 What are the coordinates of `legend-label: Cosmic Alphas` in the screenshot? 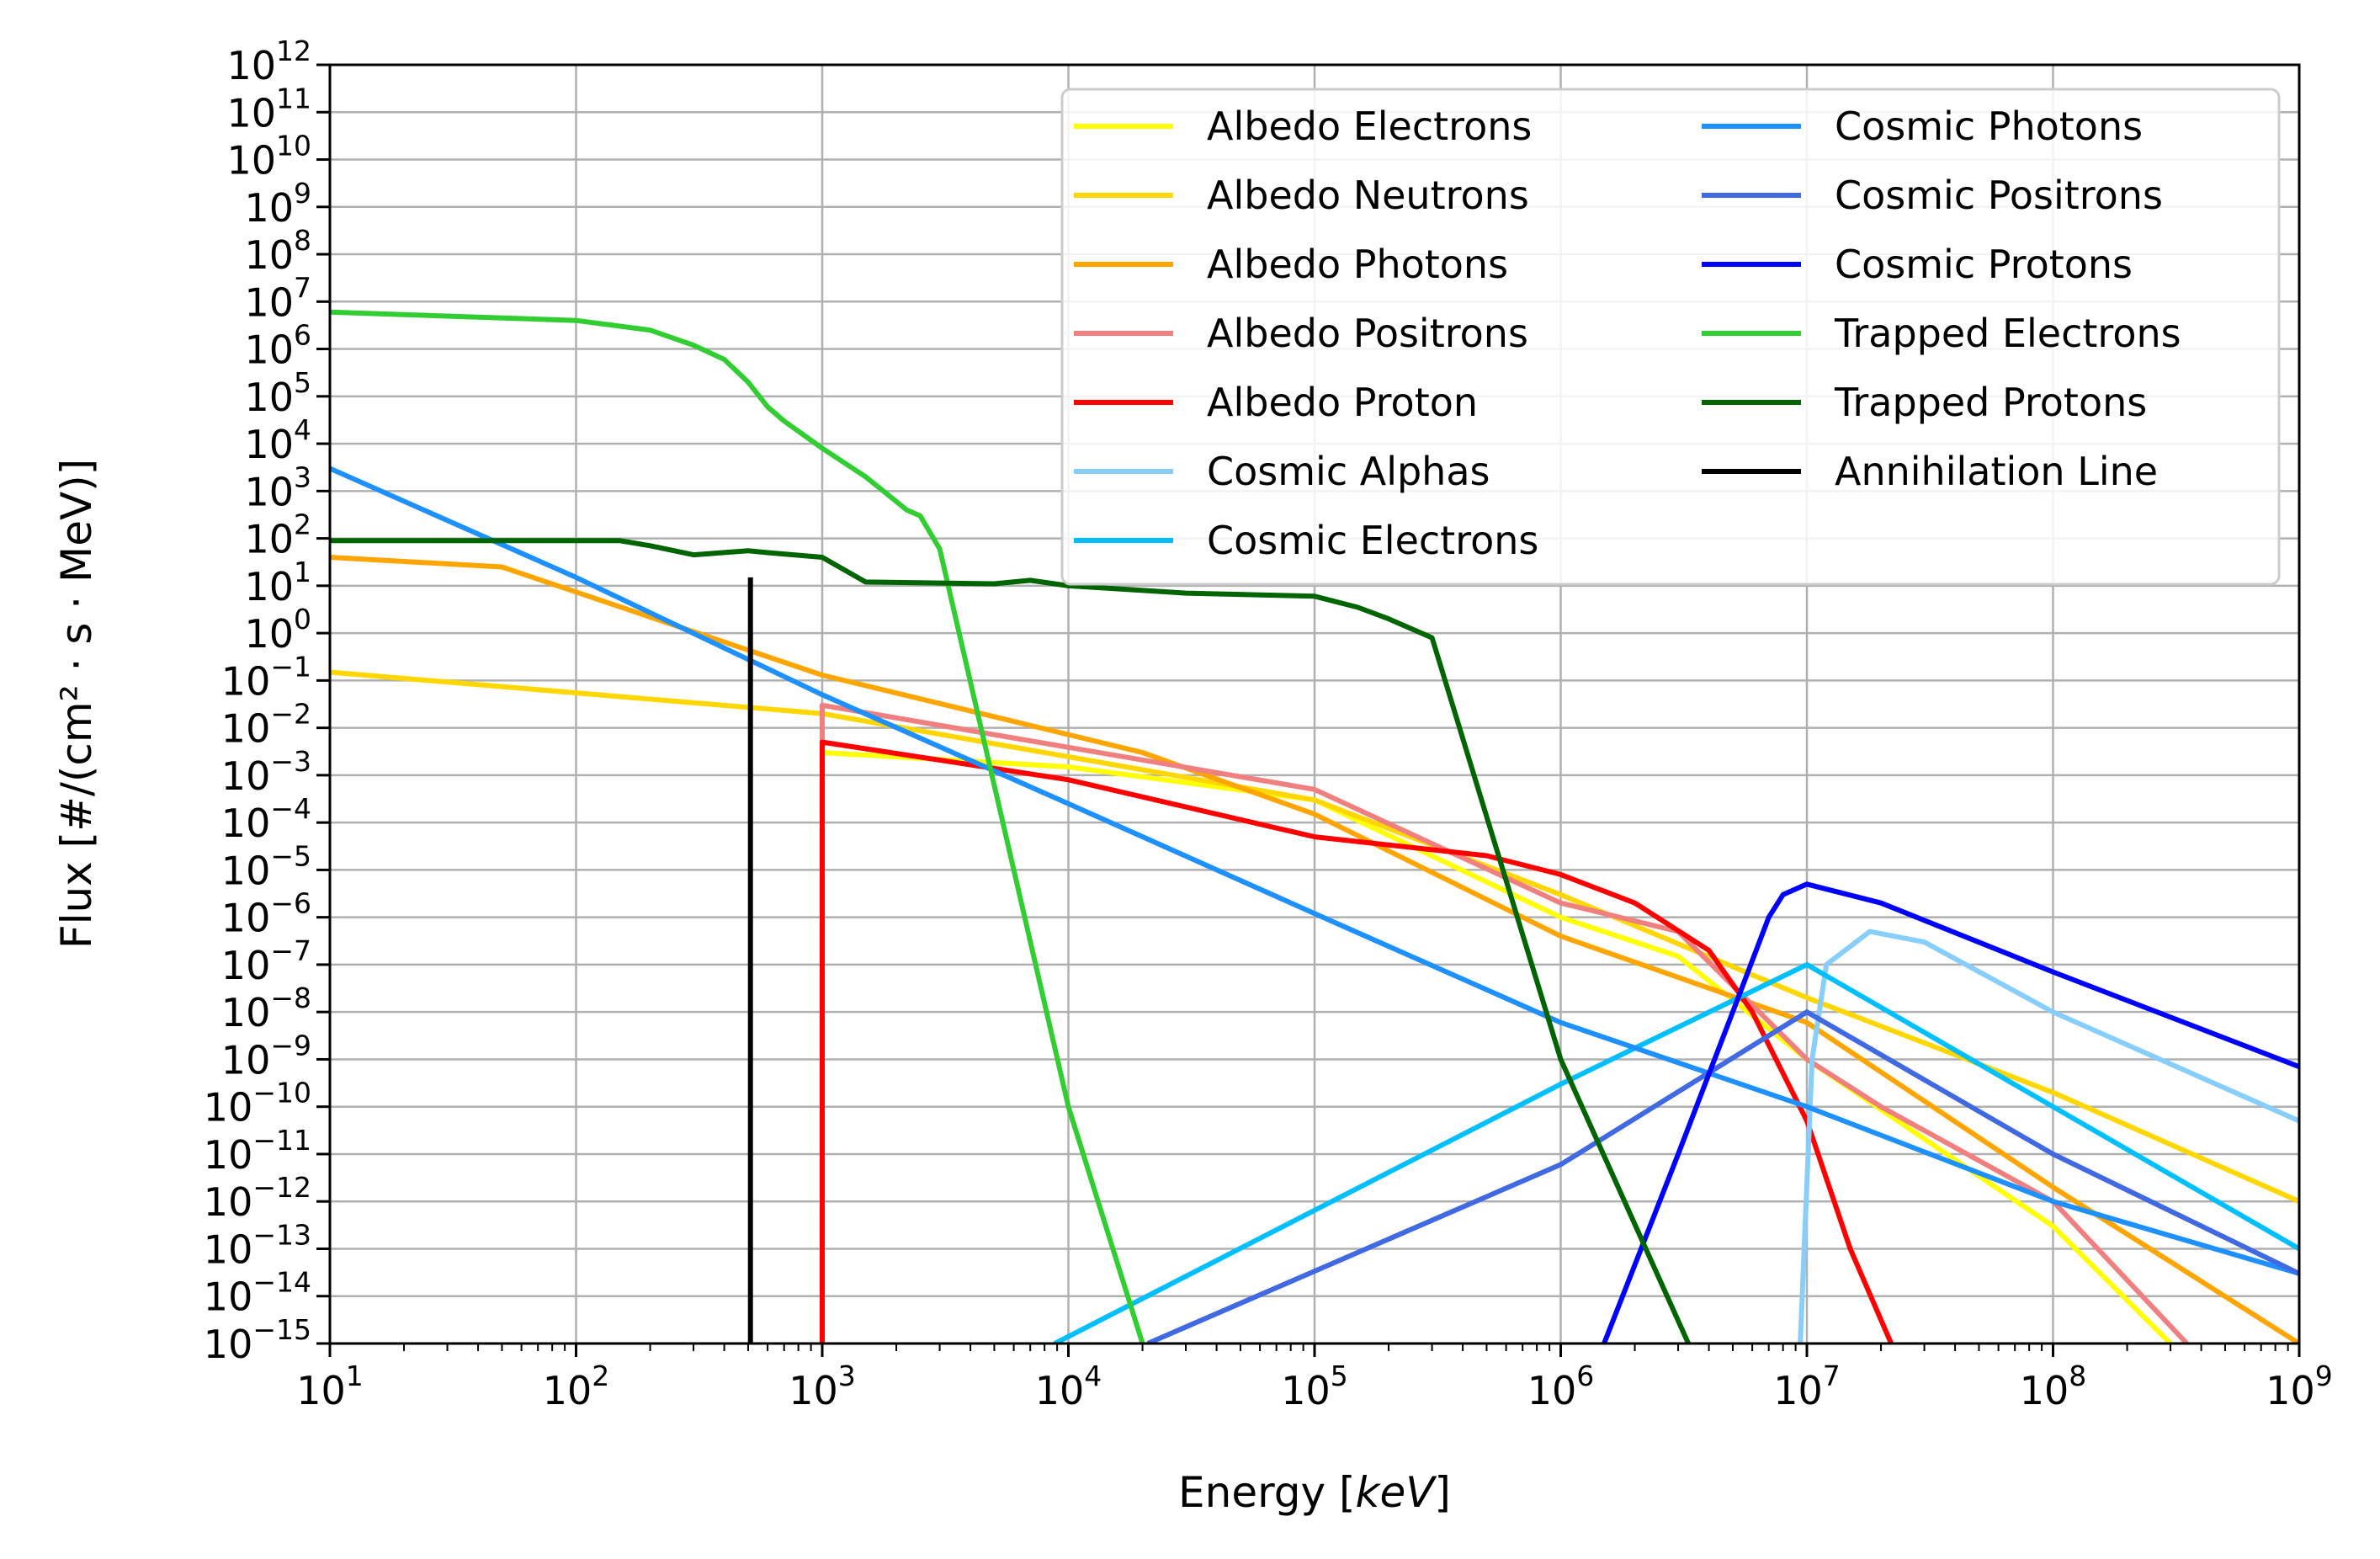 It's located at (1348, 472).